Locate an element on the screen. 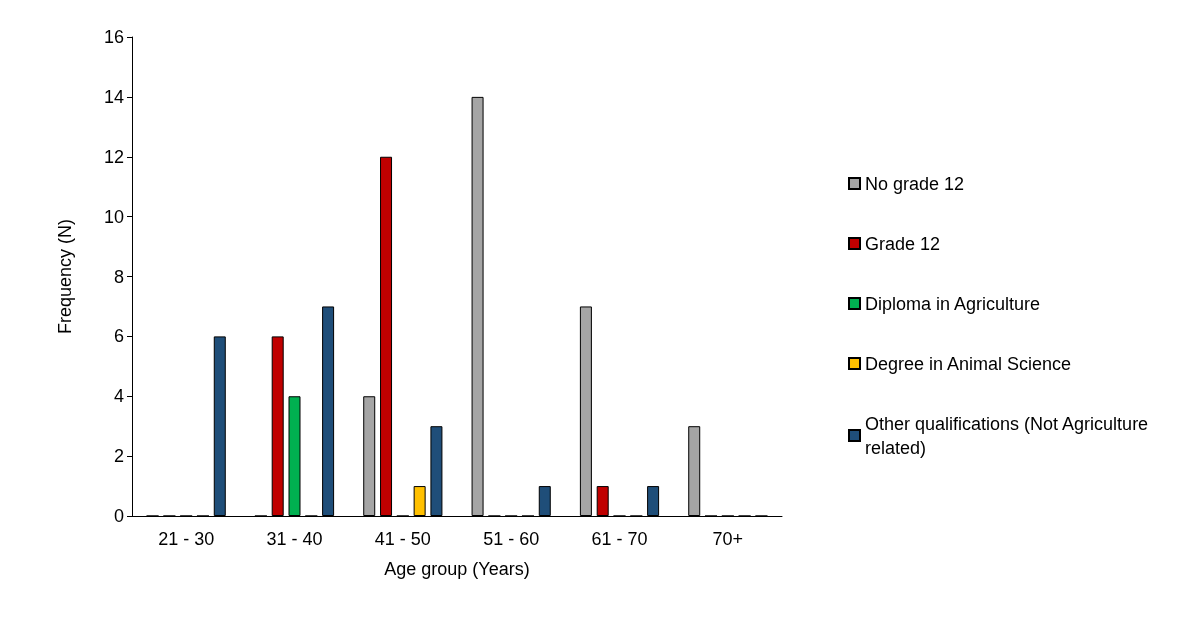  y-tick-label: 12 is located at coordinates (113, 156).